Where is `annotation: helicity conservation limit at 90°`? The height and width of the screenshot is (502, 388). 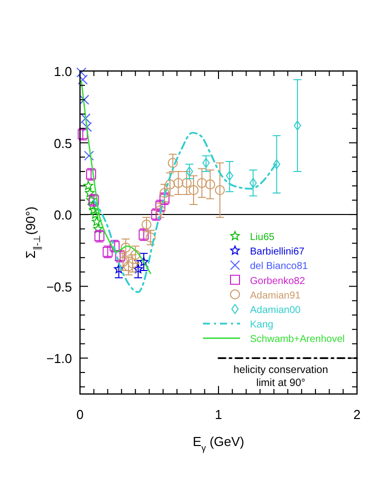
annotation: helicity conservation limit at 90° is located at coordinates (281, 377).